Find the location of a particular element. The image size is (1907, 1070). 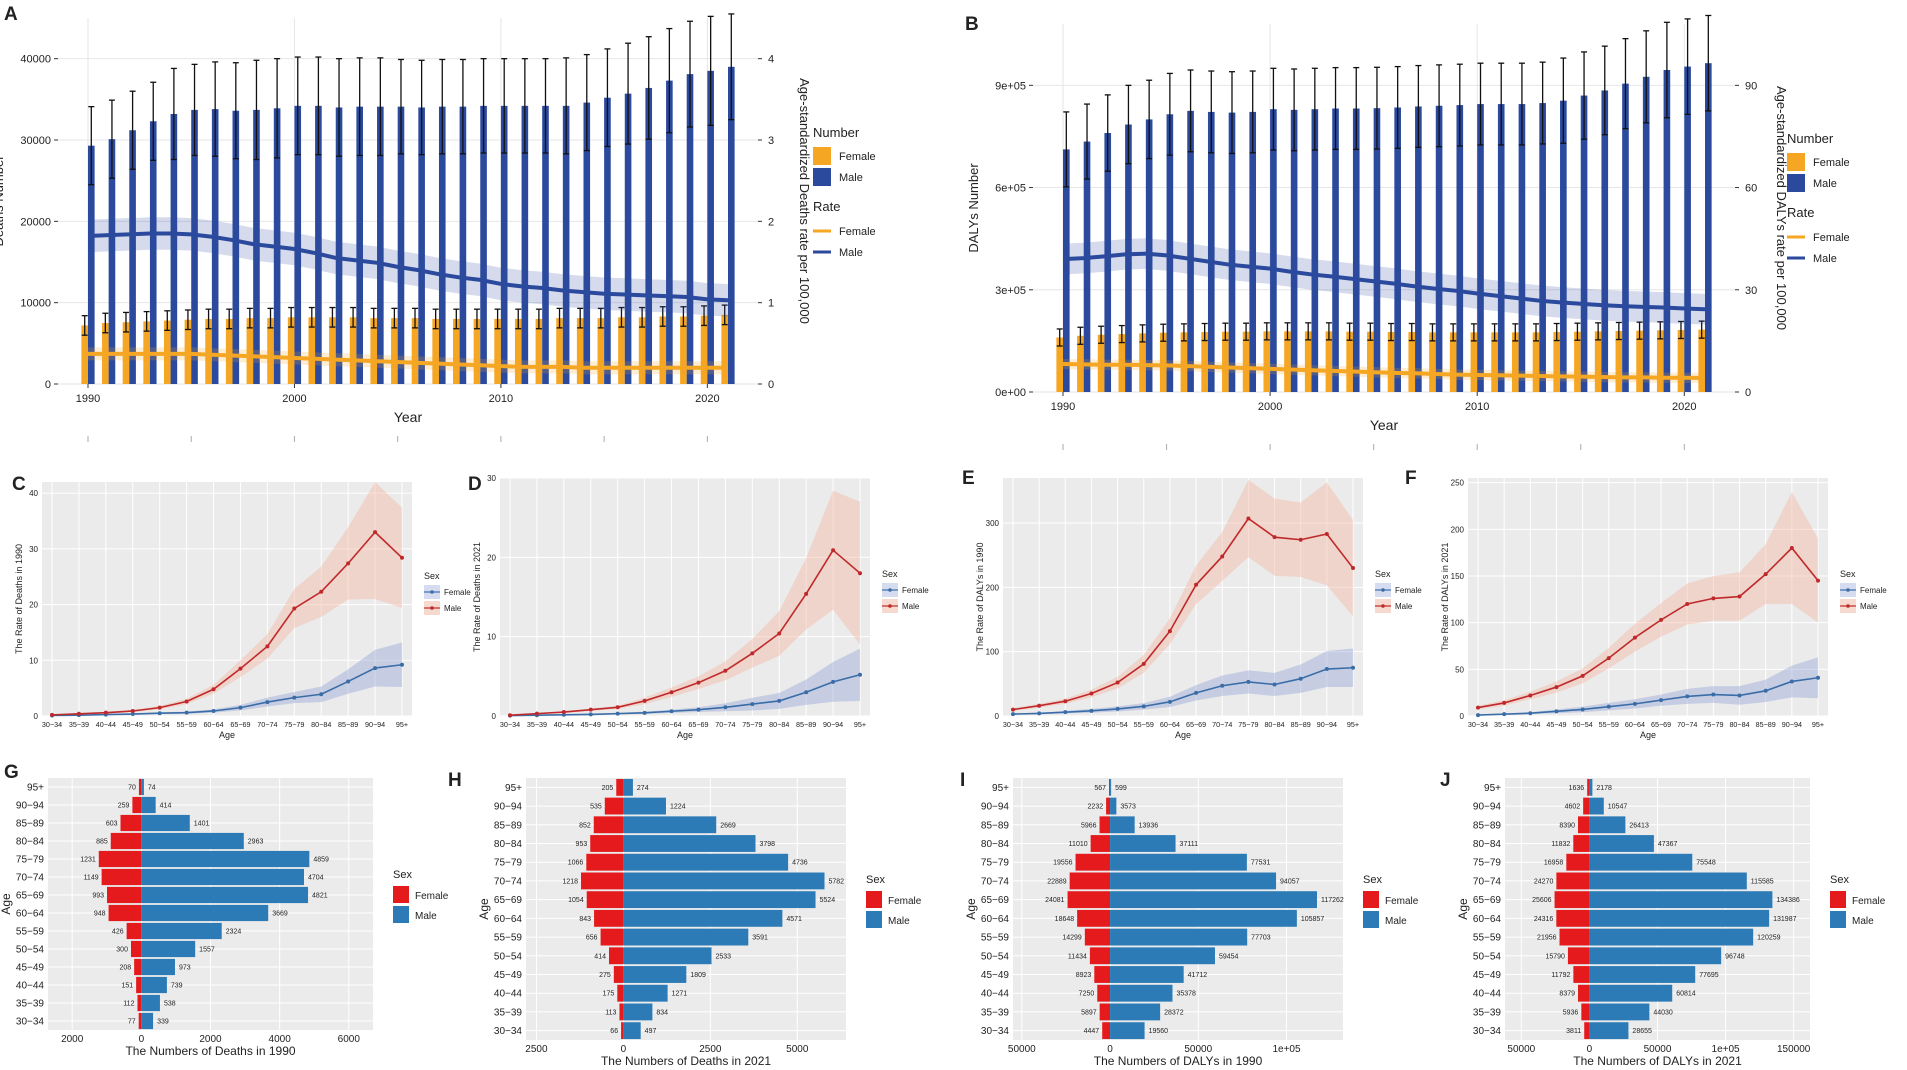

x-tick-label: 35−39 is located at coordinates (1039, 724).